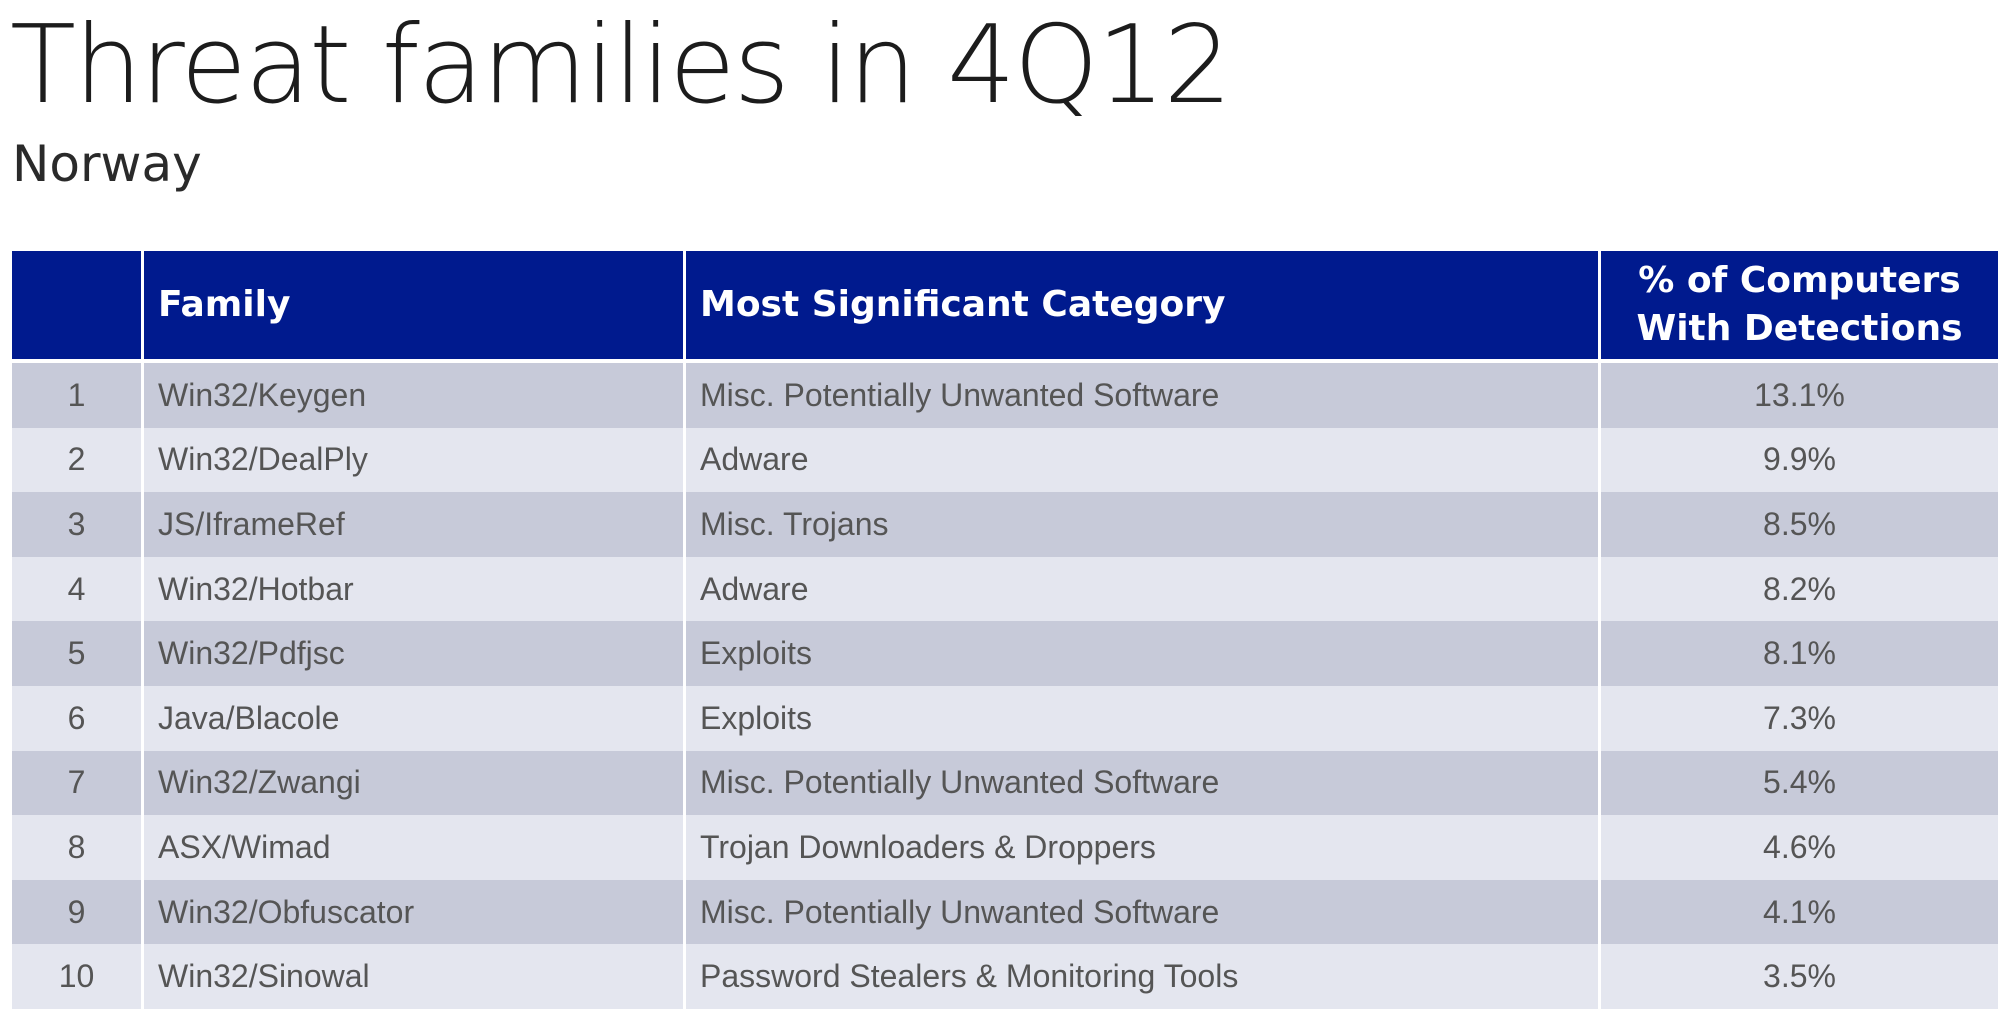 This screenshot has width=2000, height=1018. Describe the element at coordinates (1799, 588) in the screenshot. I see `percent-cell: 8.2%` at that location.